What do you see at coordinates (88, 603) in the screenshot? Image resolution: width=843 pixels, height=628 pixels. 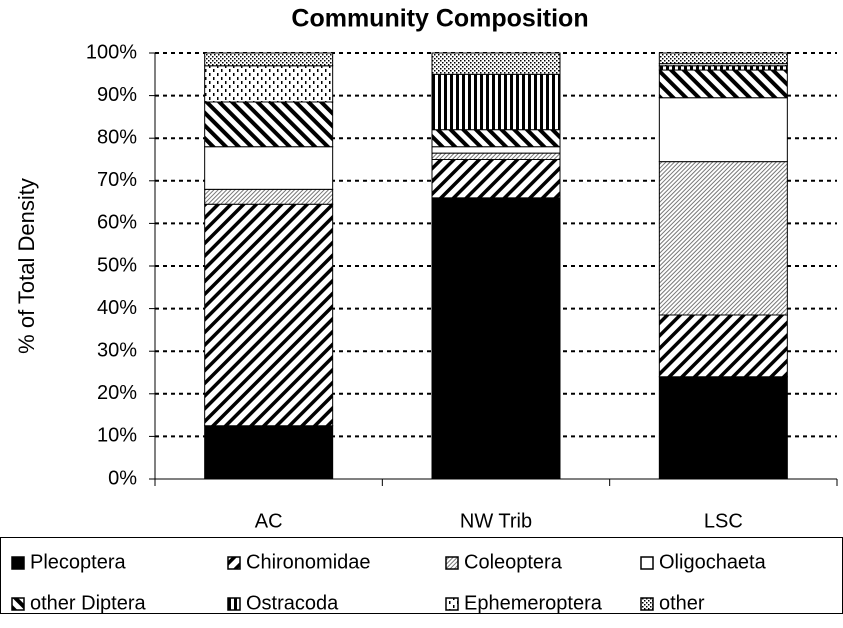 I see `legend-label: other Diptera` at bounding box center [88, 603].